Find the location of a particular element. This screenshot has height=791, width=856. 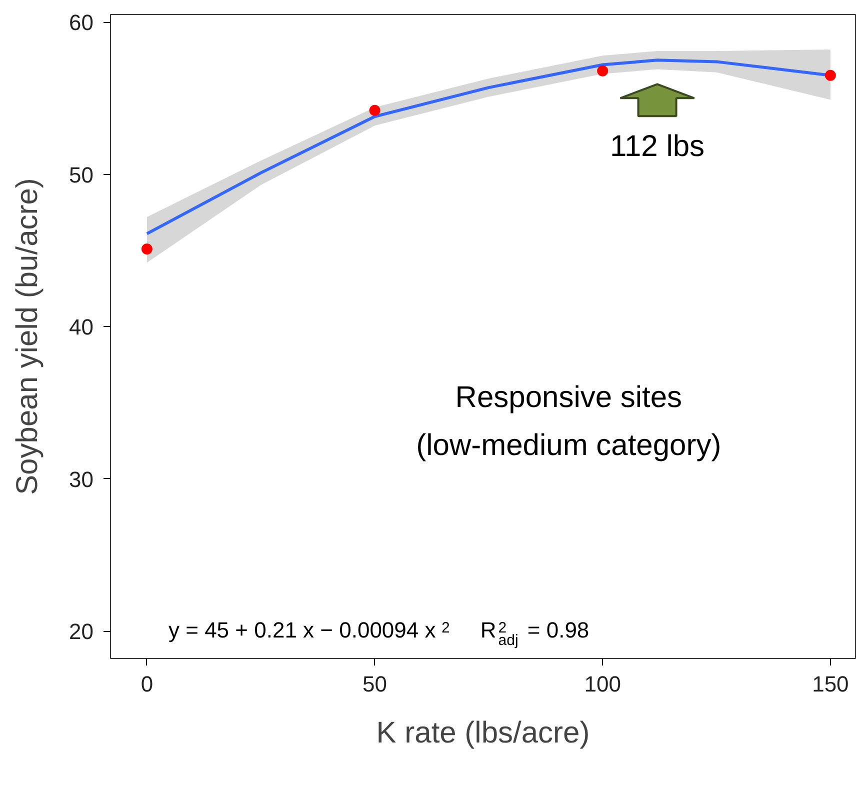

x-tick-label: 50 is located at coordinates (375, 684).